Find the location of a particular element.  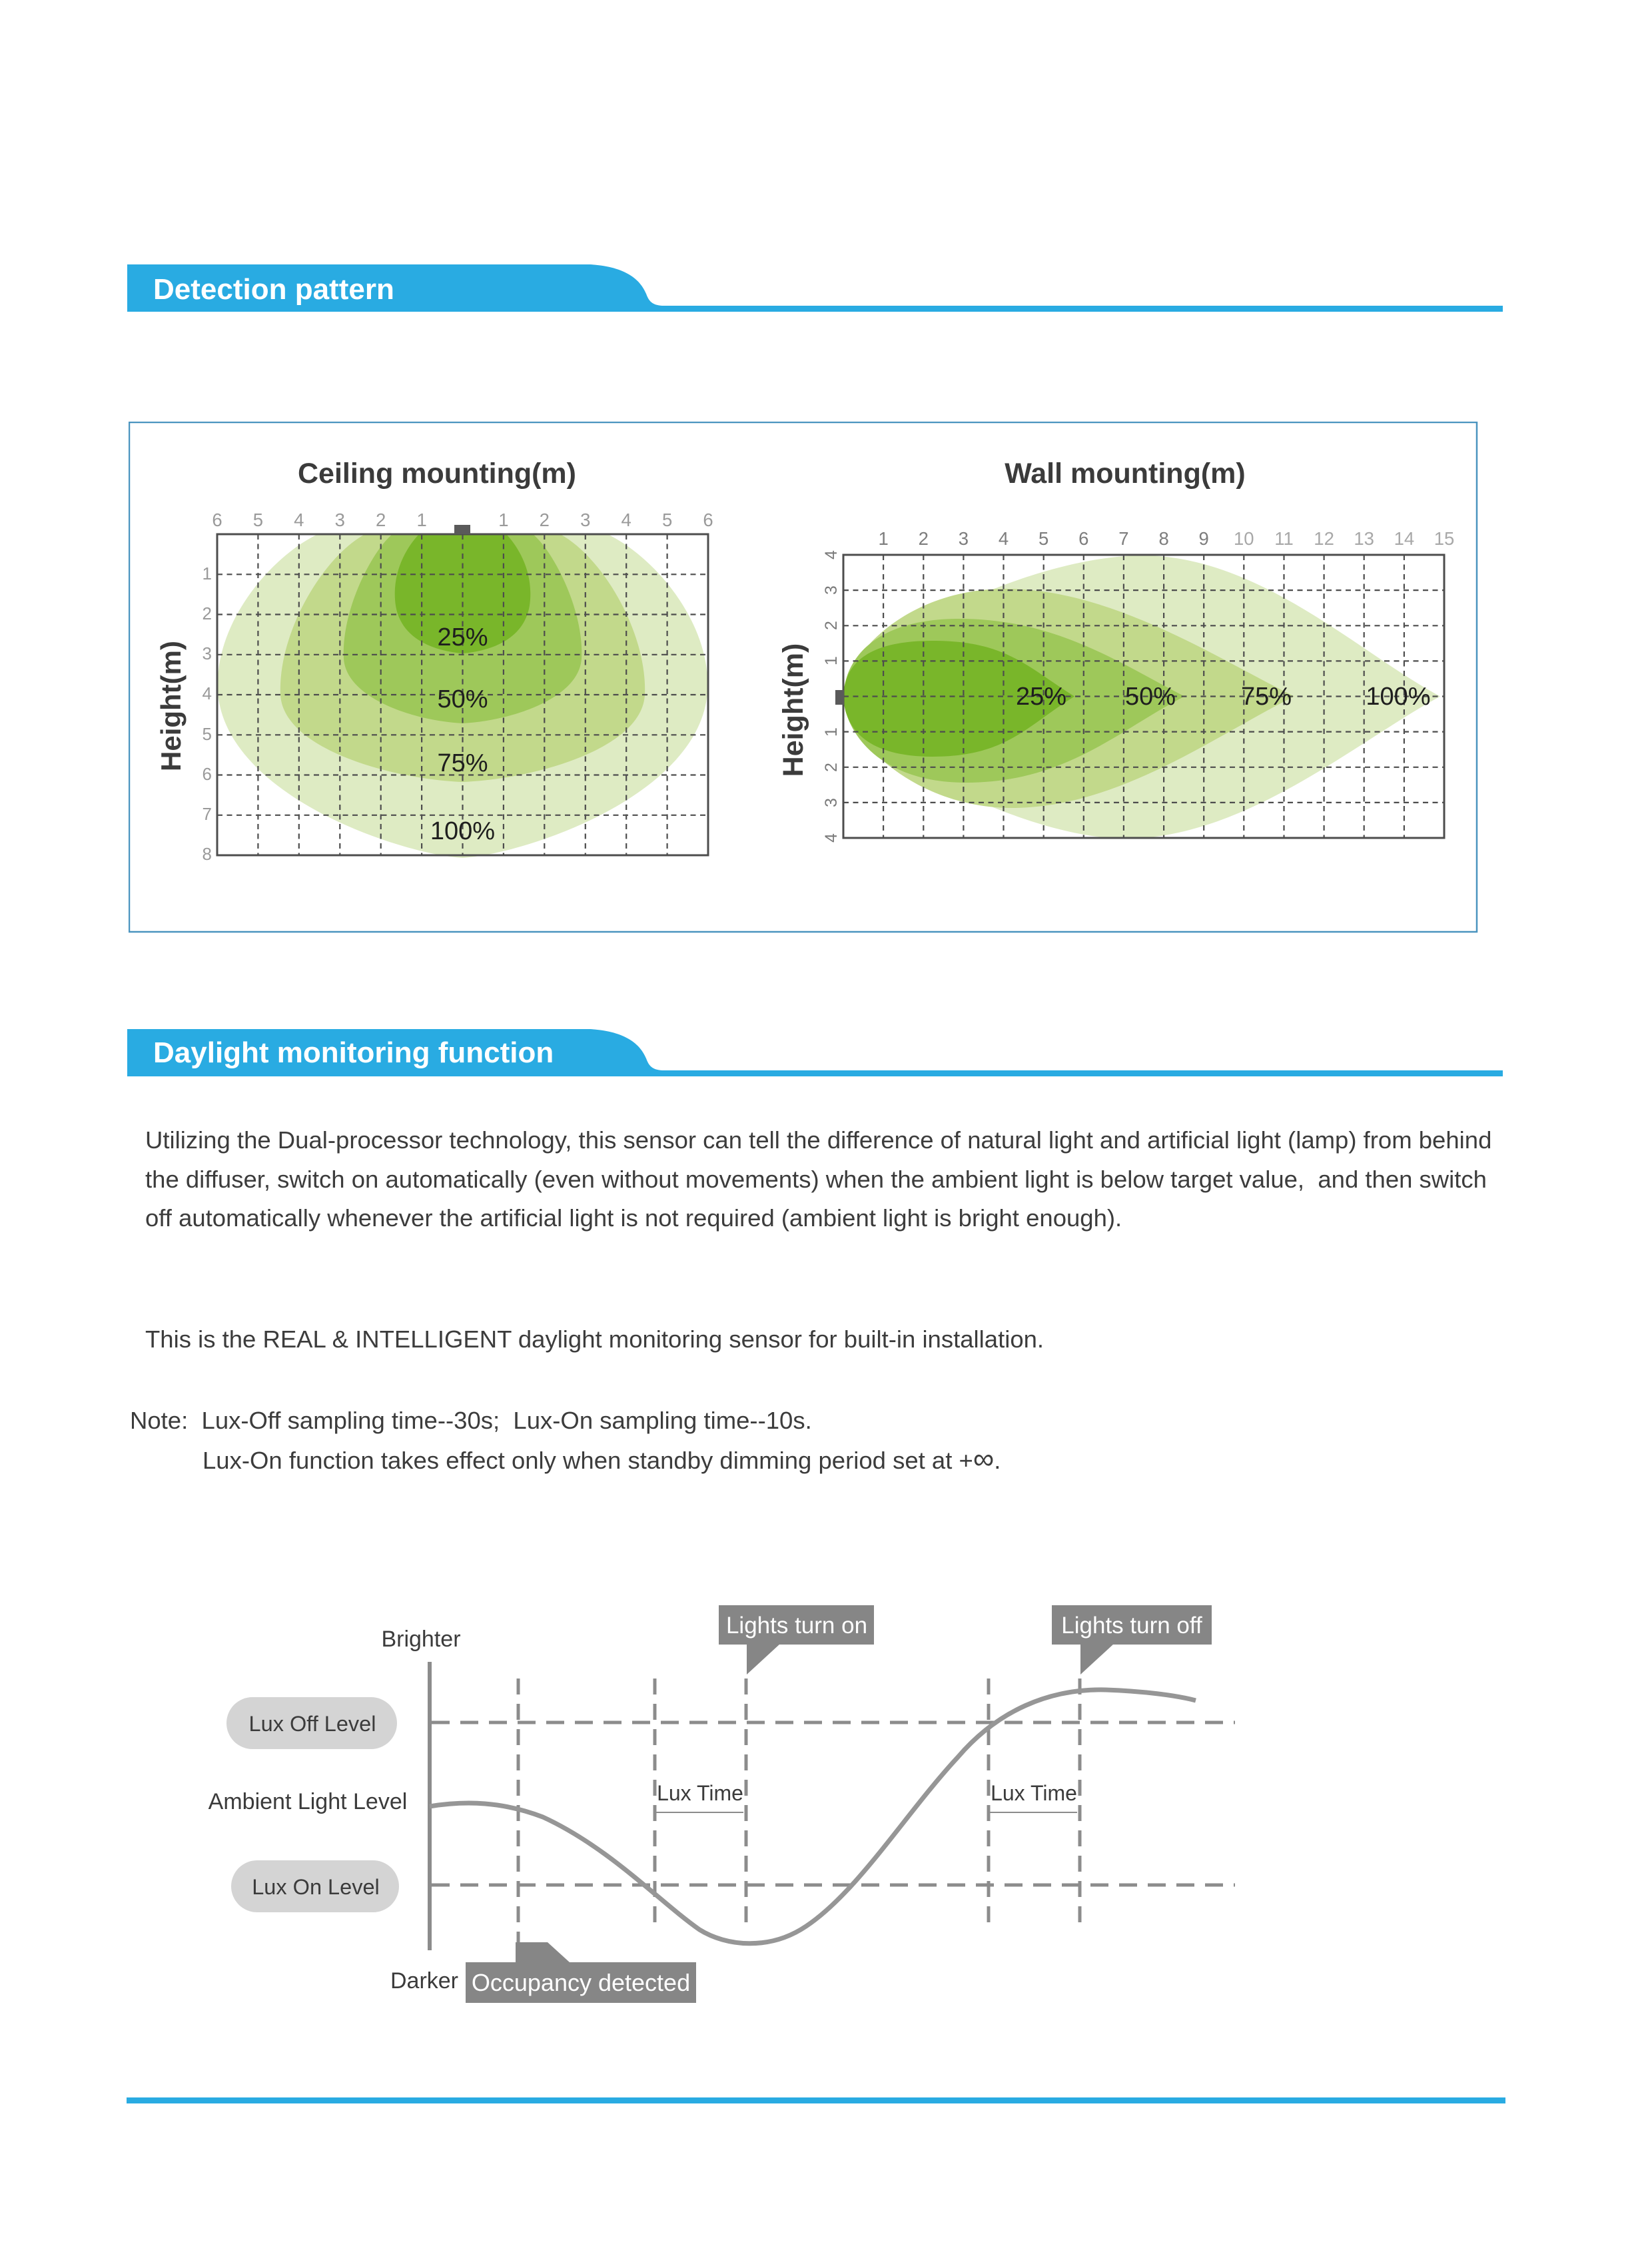

svg-text: Darker is located at coordinates (424, 1981).